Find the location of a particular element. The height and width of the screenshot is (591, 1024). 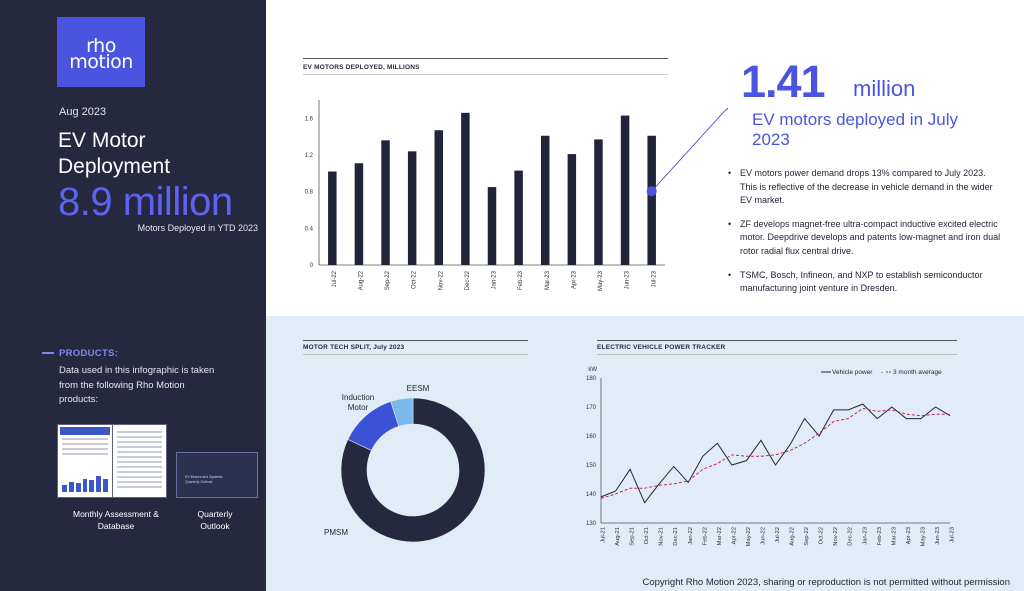

series-line-vehicle-power is located at coordinates (775, 453).